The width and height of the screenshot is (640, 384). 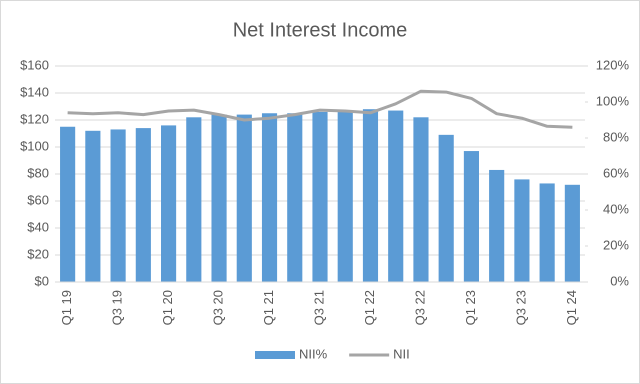 What do you see at coordinates (34, 145) in the screenshot?
I see `y-tick-label: $100` at bounding box center [34, 145].